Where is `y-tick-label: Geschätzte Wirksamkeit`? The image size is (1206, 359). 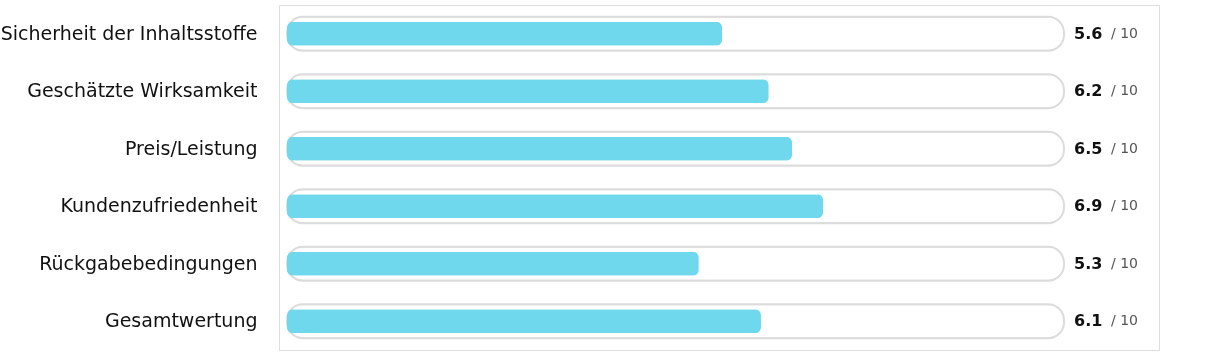 y-tick-label: Geschätzte Wirksamkeit is located at coordinates (142, 90).